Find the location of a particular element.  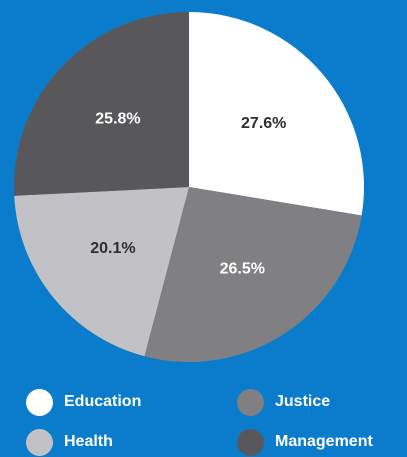

data-label-education: 27.6% is located at coordinates (263, 123).